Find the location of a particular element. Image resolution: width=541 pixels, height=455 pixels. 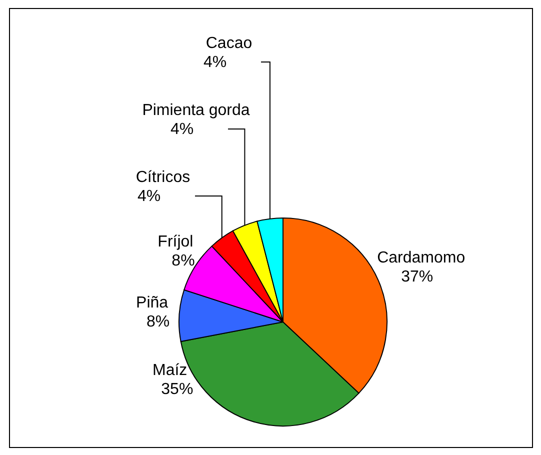

slice-label: Cítricos is located at coordinates (163, 177).